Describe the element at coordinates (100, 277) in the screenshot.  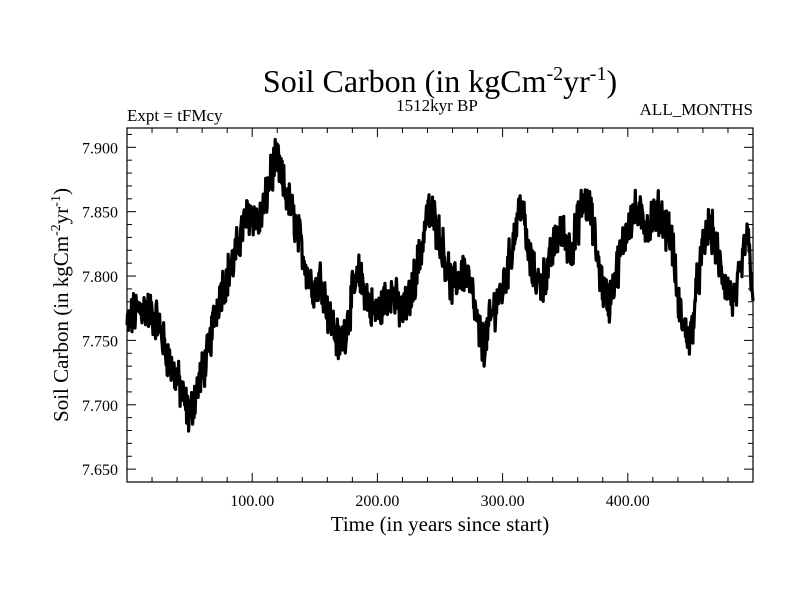
I see `y-tick-label: 7.800` at that location.